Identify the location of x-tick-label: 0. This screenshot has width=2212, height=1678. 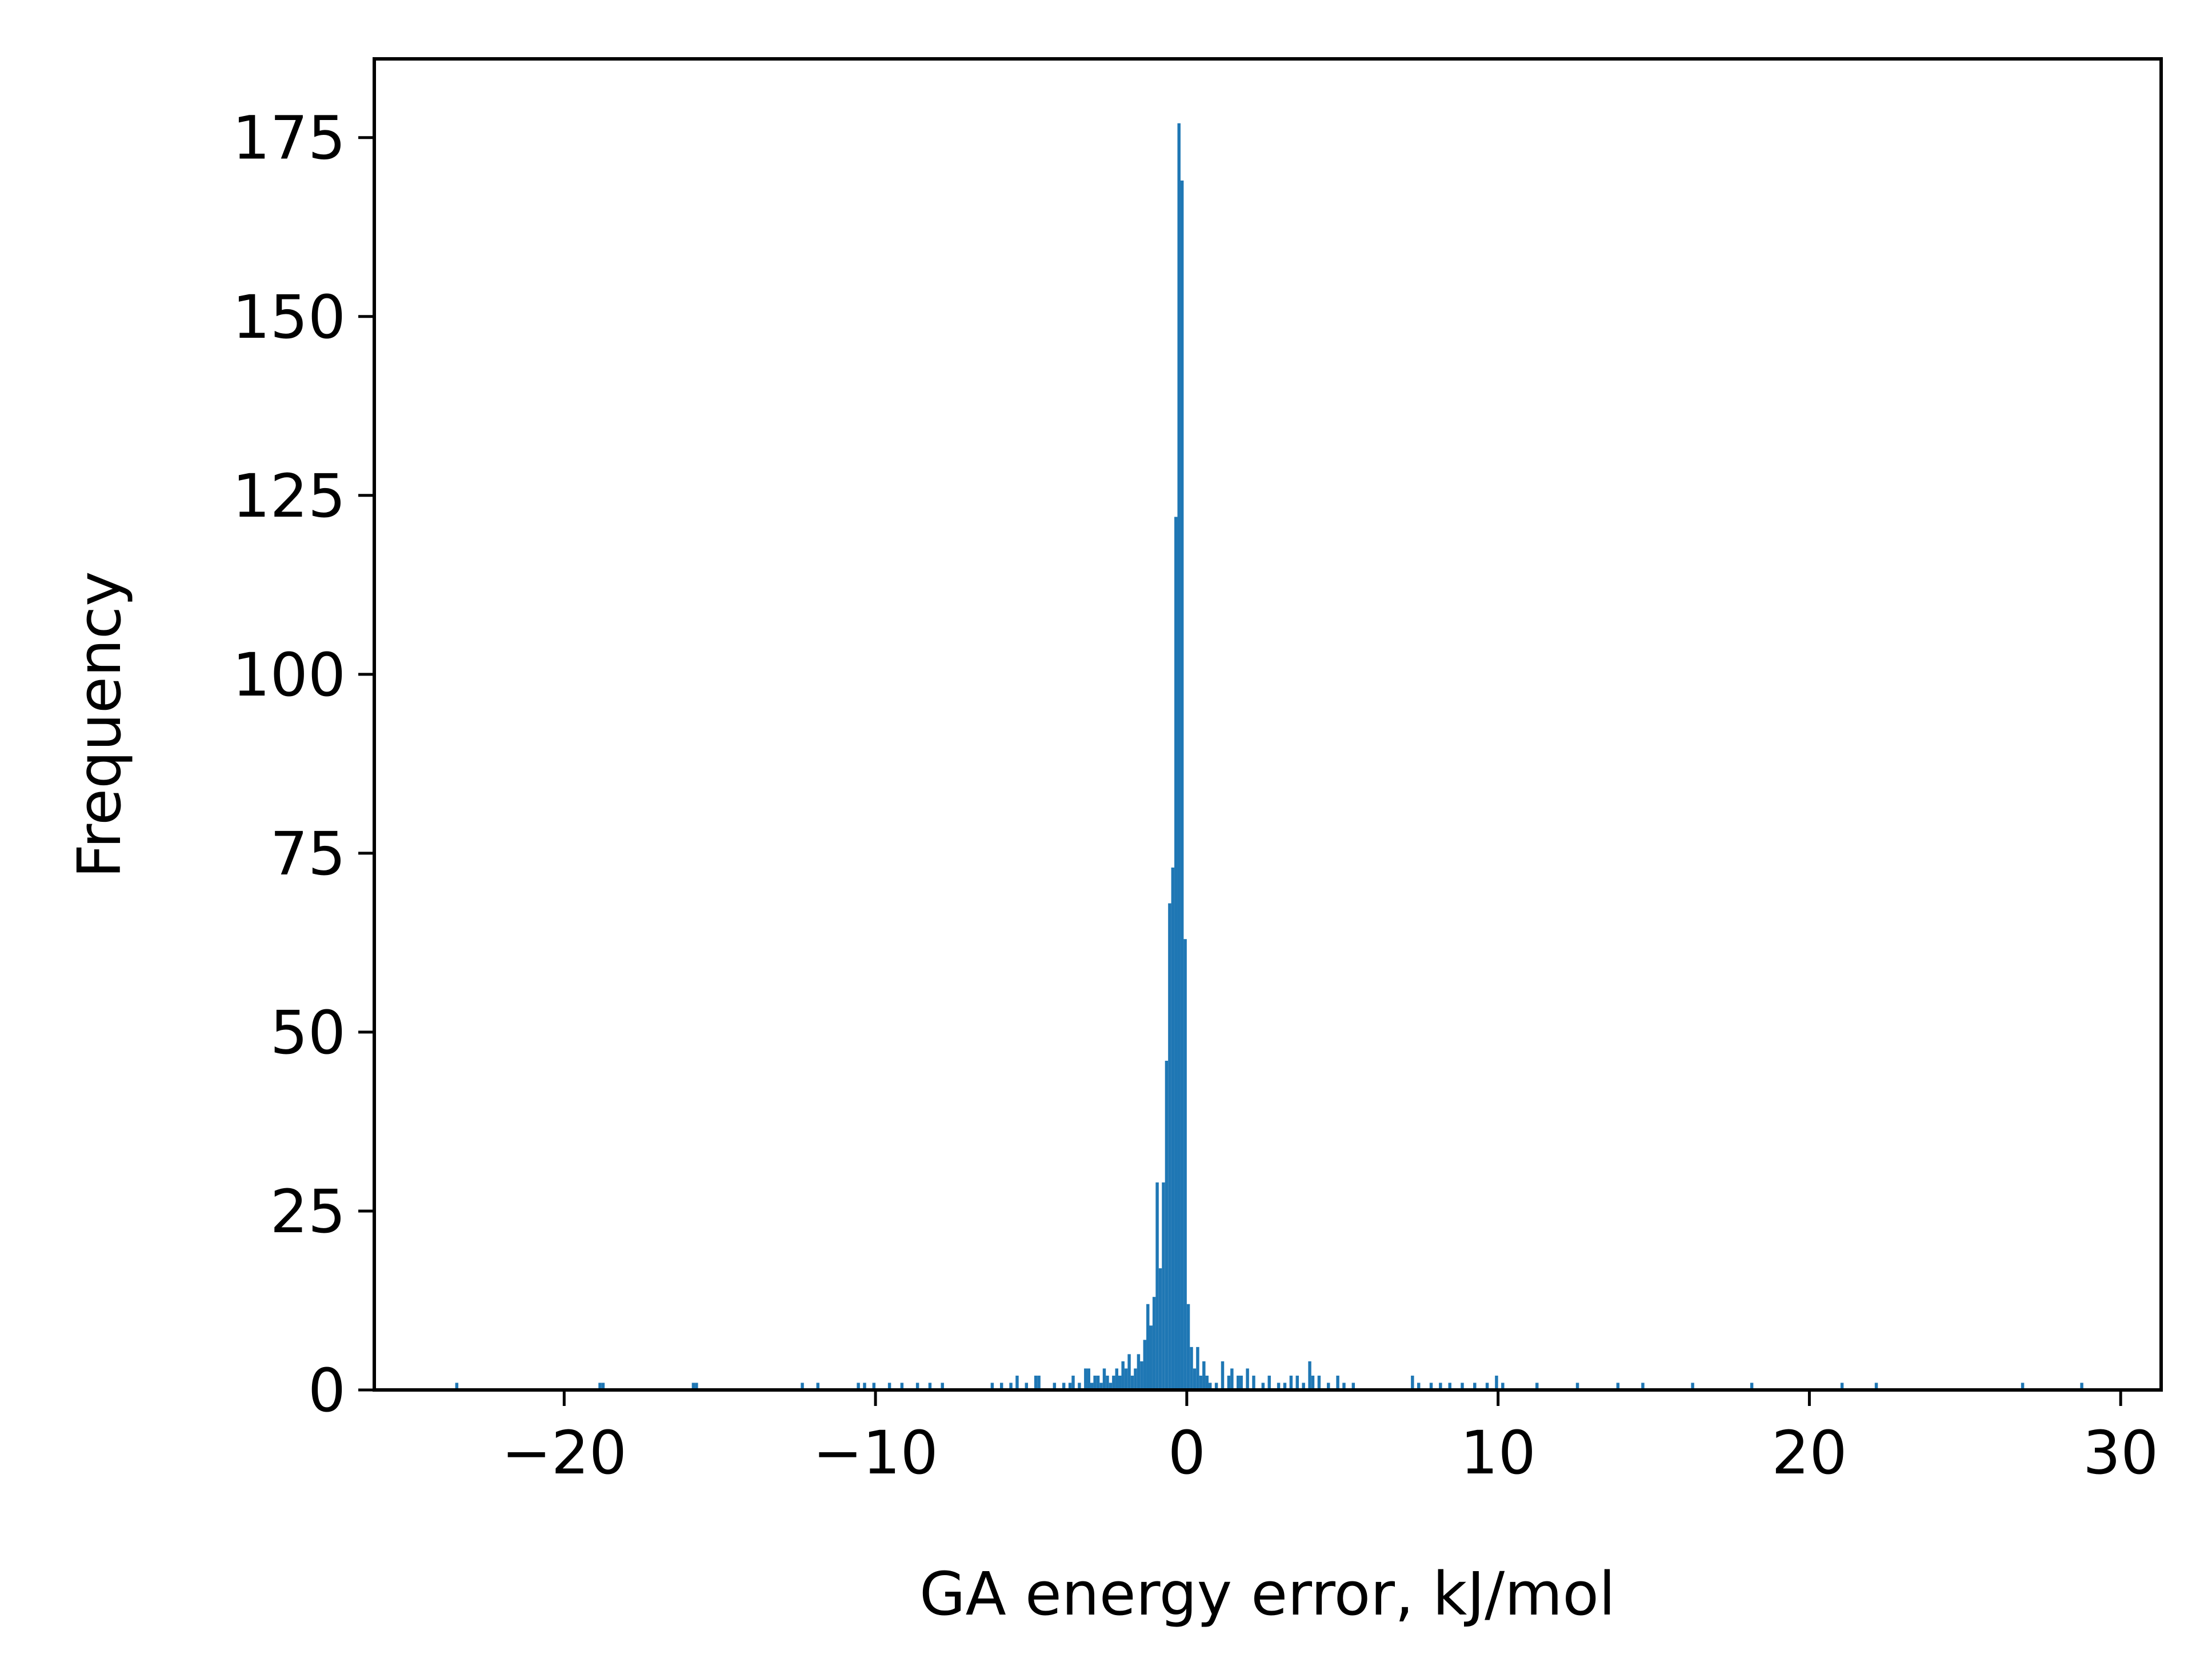
(1187, 1453).